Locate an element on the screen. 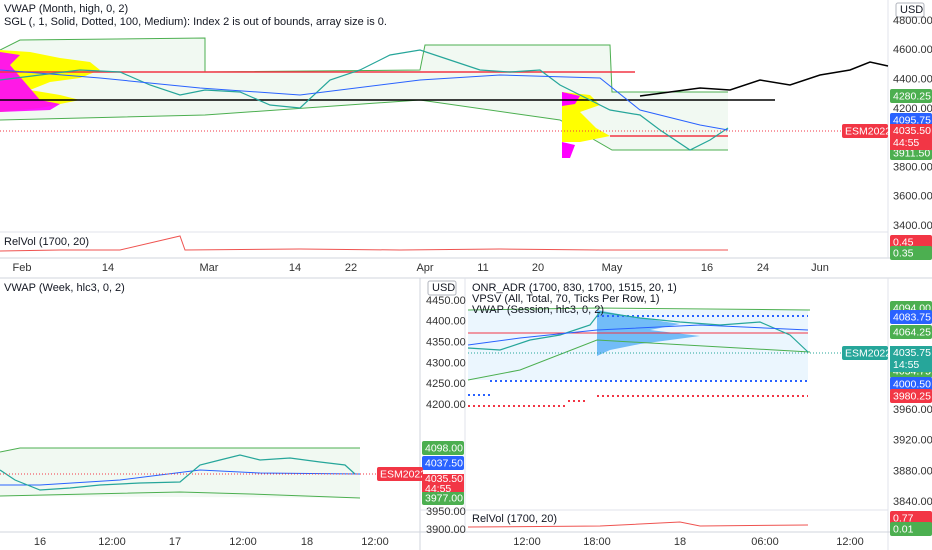  price-scale-label: 4600.00 is located at coordinates (912, 50).